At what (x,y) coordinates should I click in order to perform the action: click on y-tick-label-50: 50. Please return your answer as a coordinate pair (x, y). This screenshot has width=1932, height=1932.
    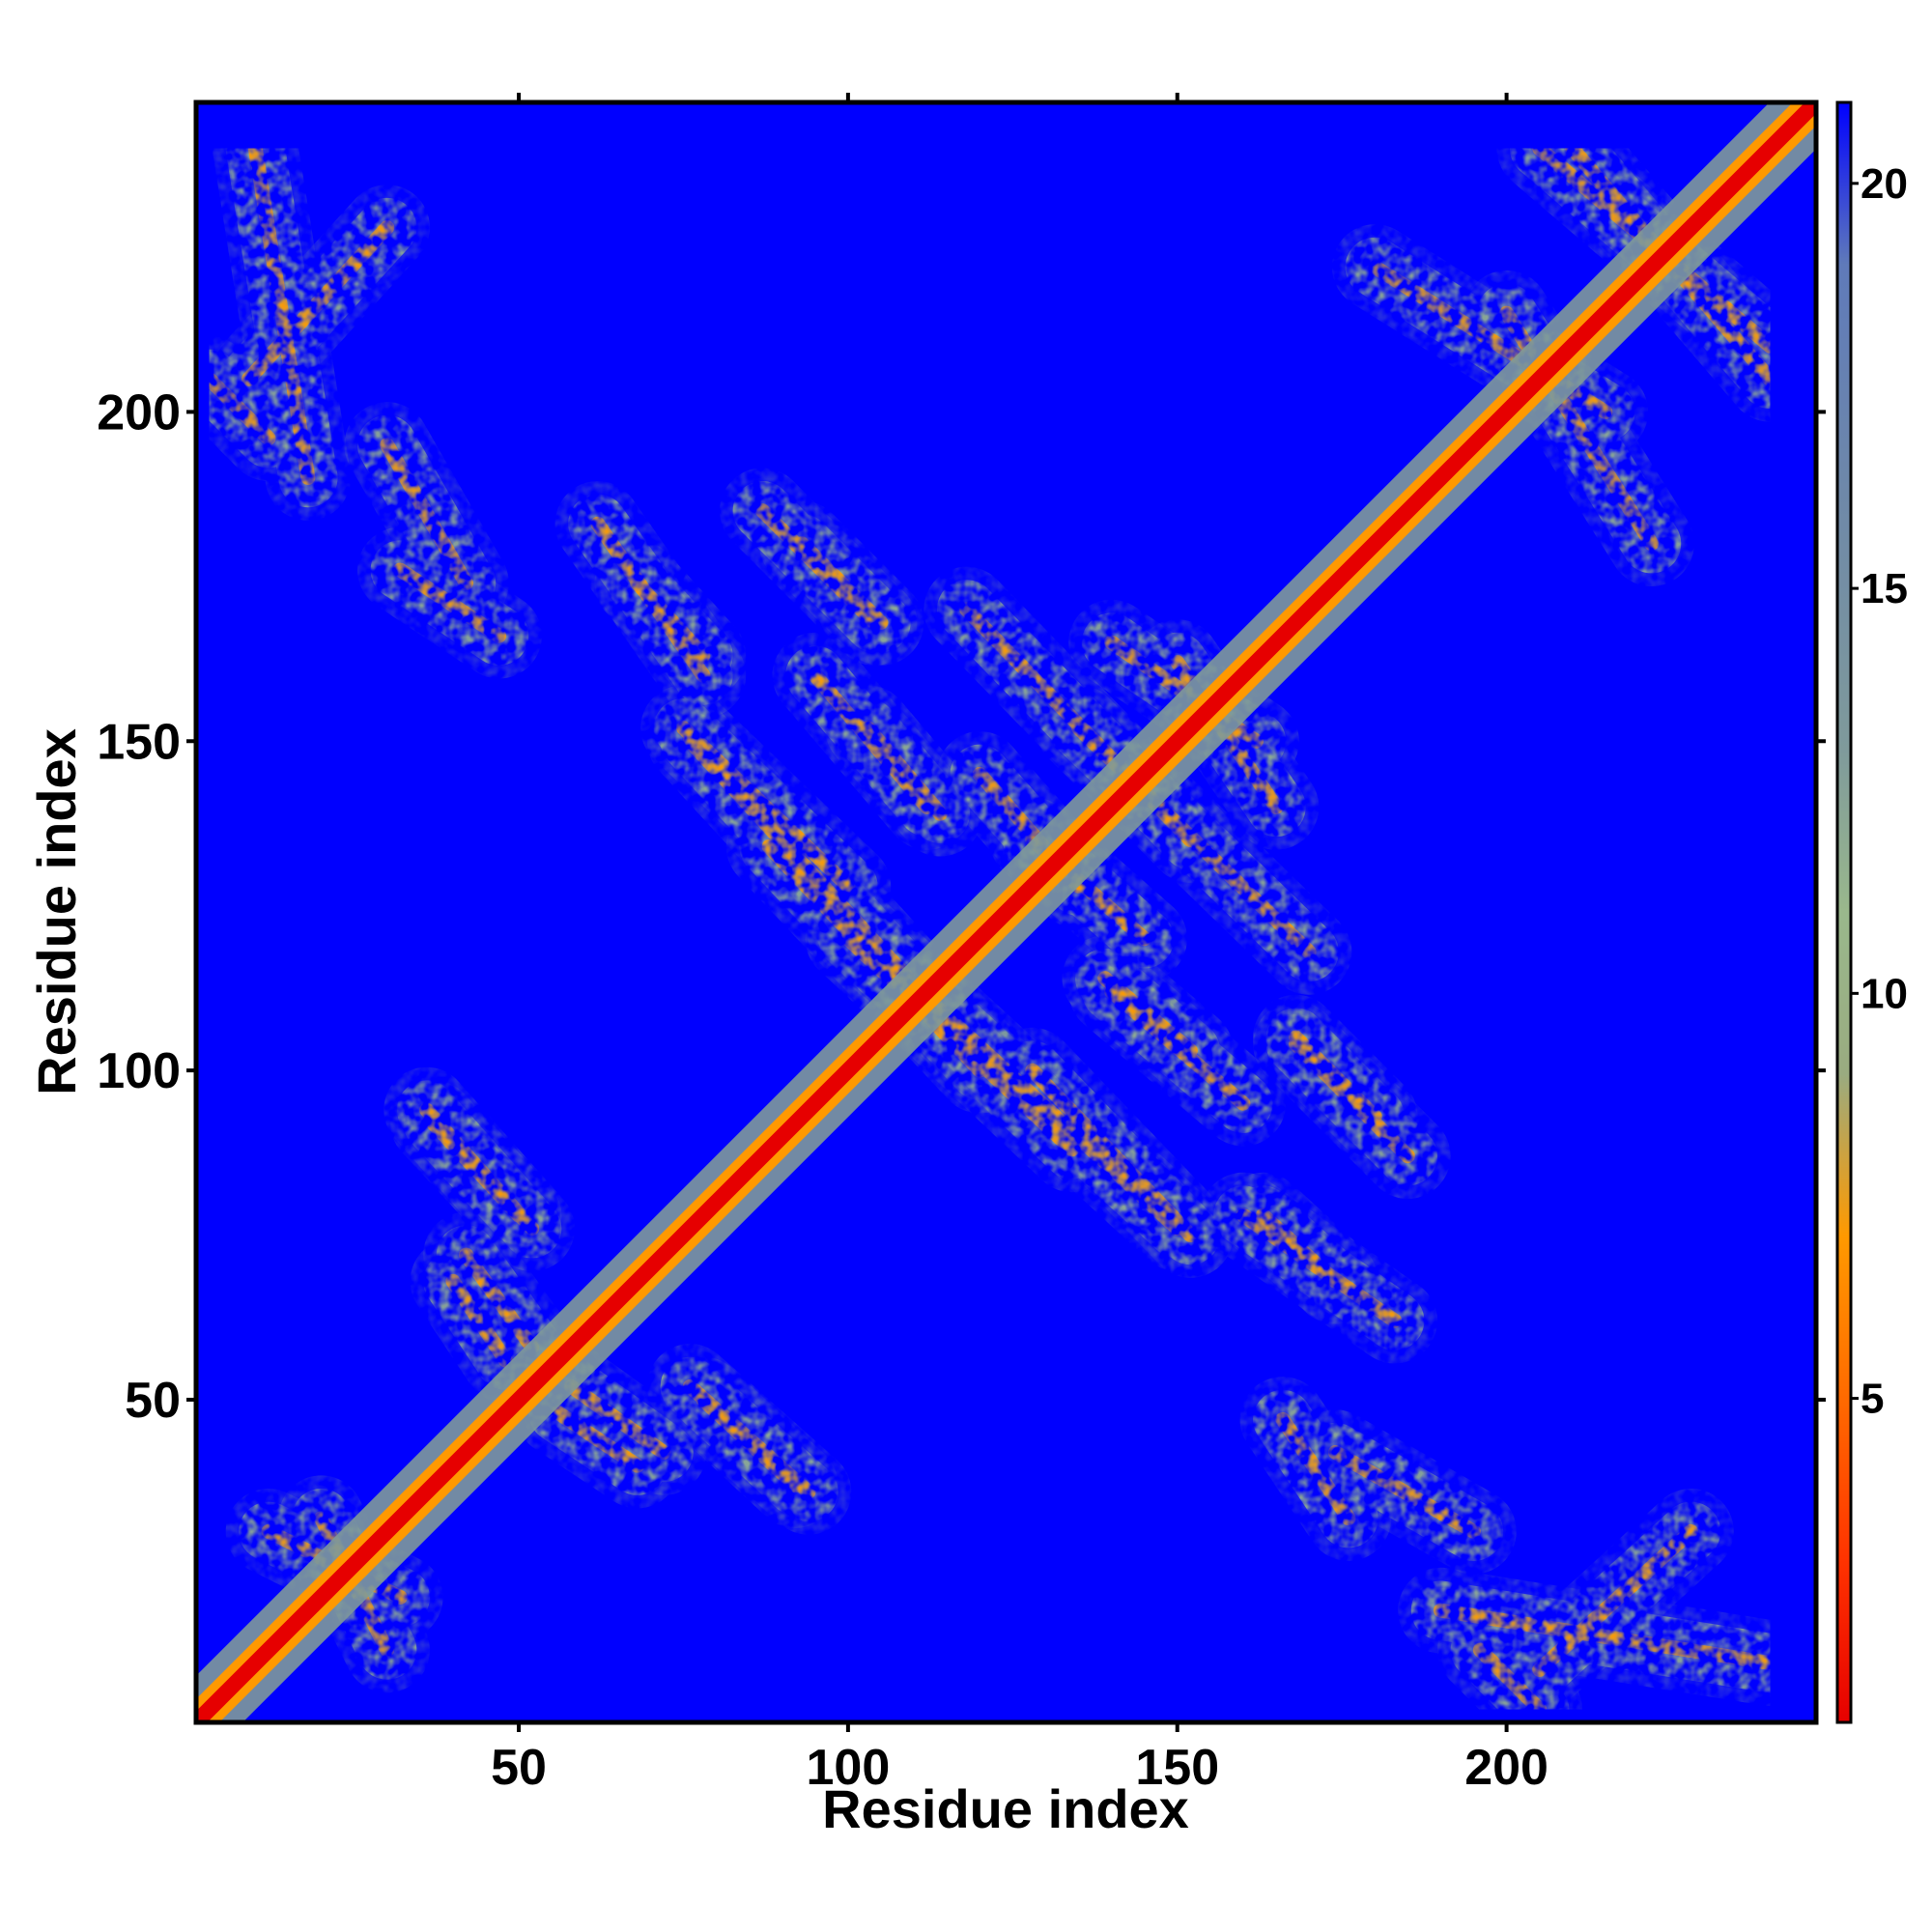
    Looking at the image, I should click on (153, 1401).